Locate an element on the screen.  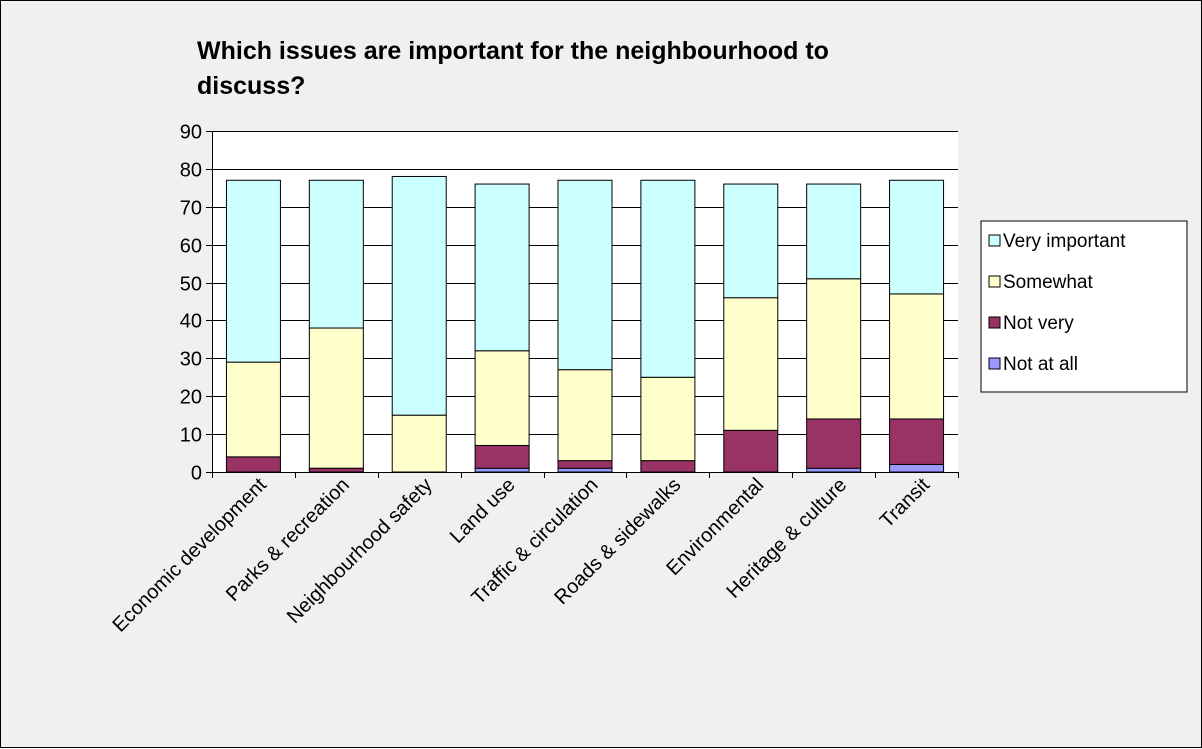
legend: Very important Somewhat Not very Not at all is located at coordinates (1084, 306).